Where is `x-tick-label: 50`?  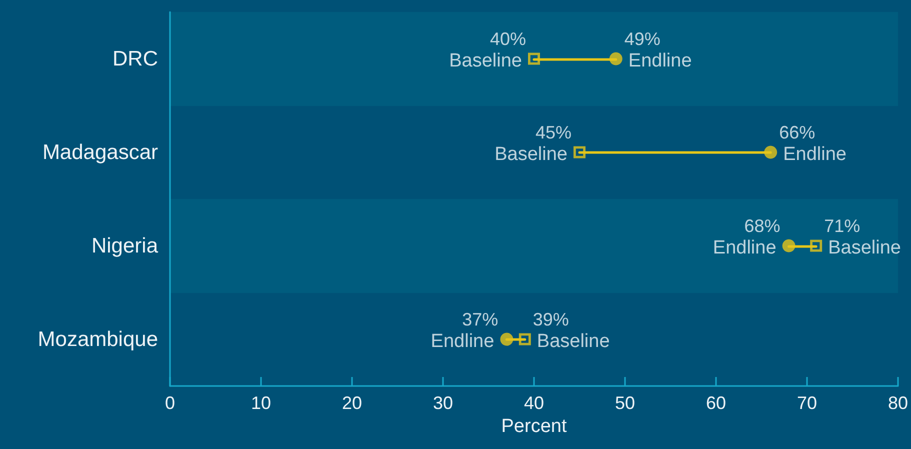 x-tick-label: 50 is located at coordinates (625, 403).